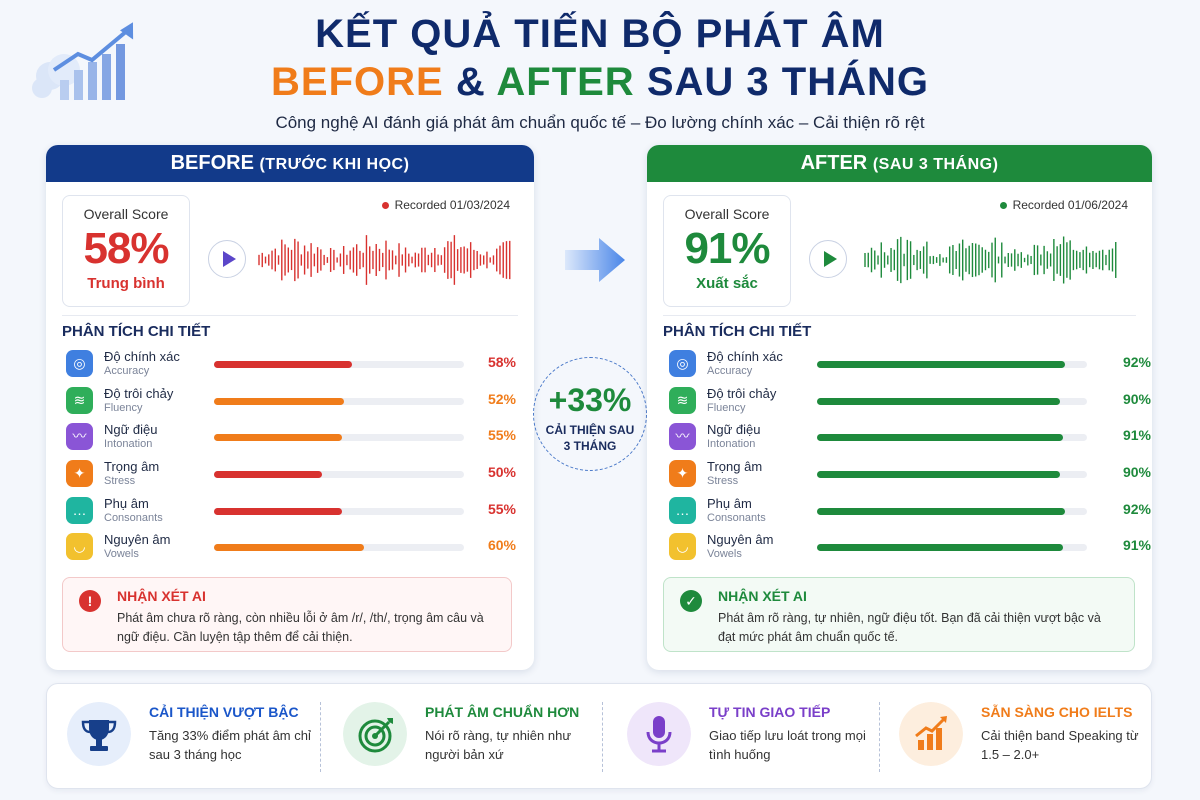 This screenshot has width=1200, height=800. I want to click on score-label: Overall Score, so click(727, 214).